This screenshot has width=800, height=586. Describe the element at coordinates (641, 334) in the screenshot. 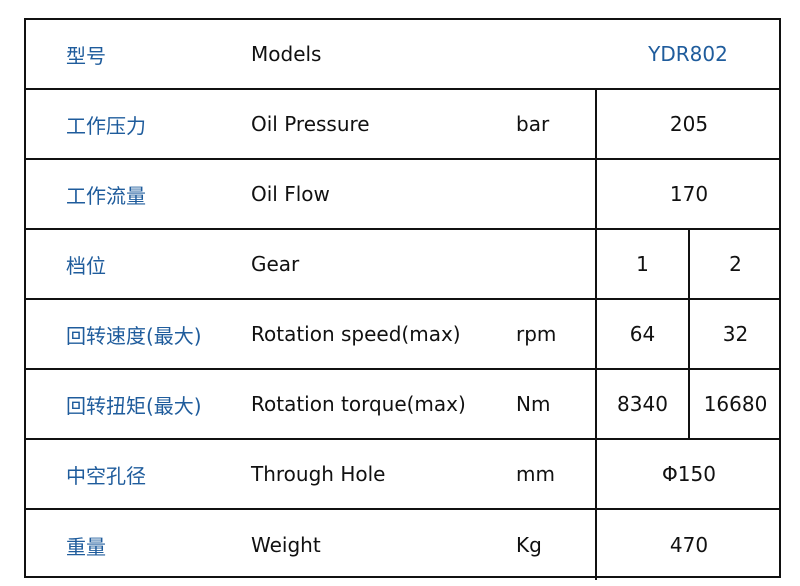

I see `value-gear-1: 64` at that location.